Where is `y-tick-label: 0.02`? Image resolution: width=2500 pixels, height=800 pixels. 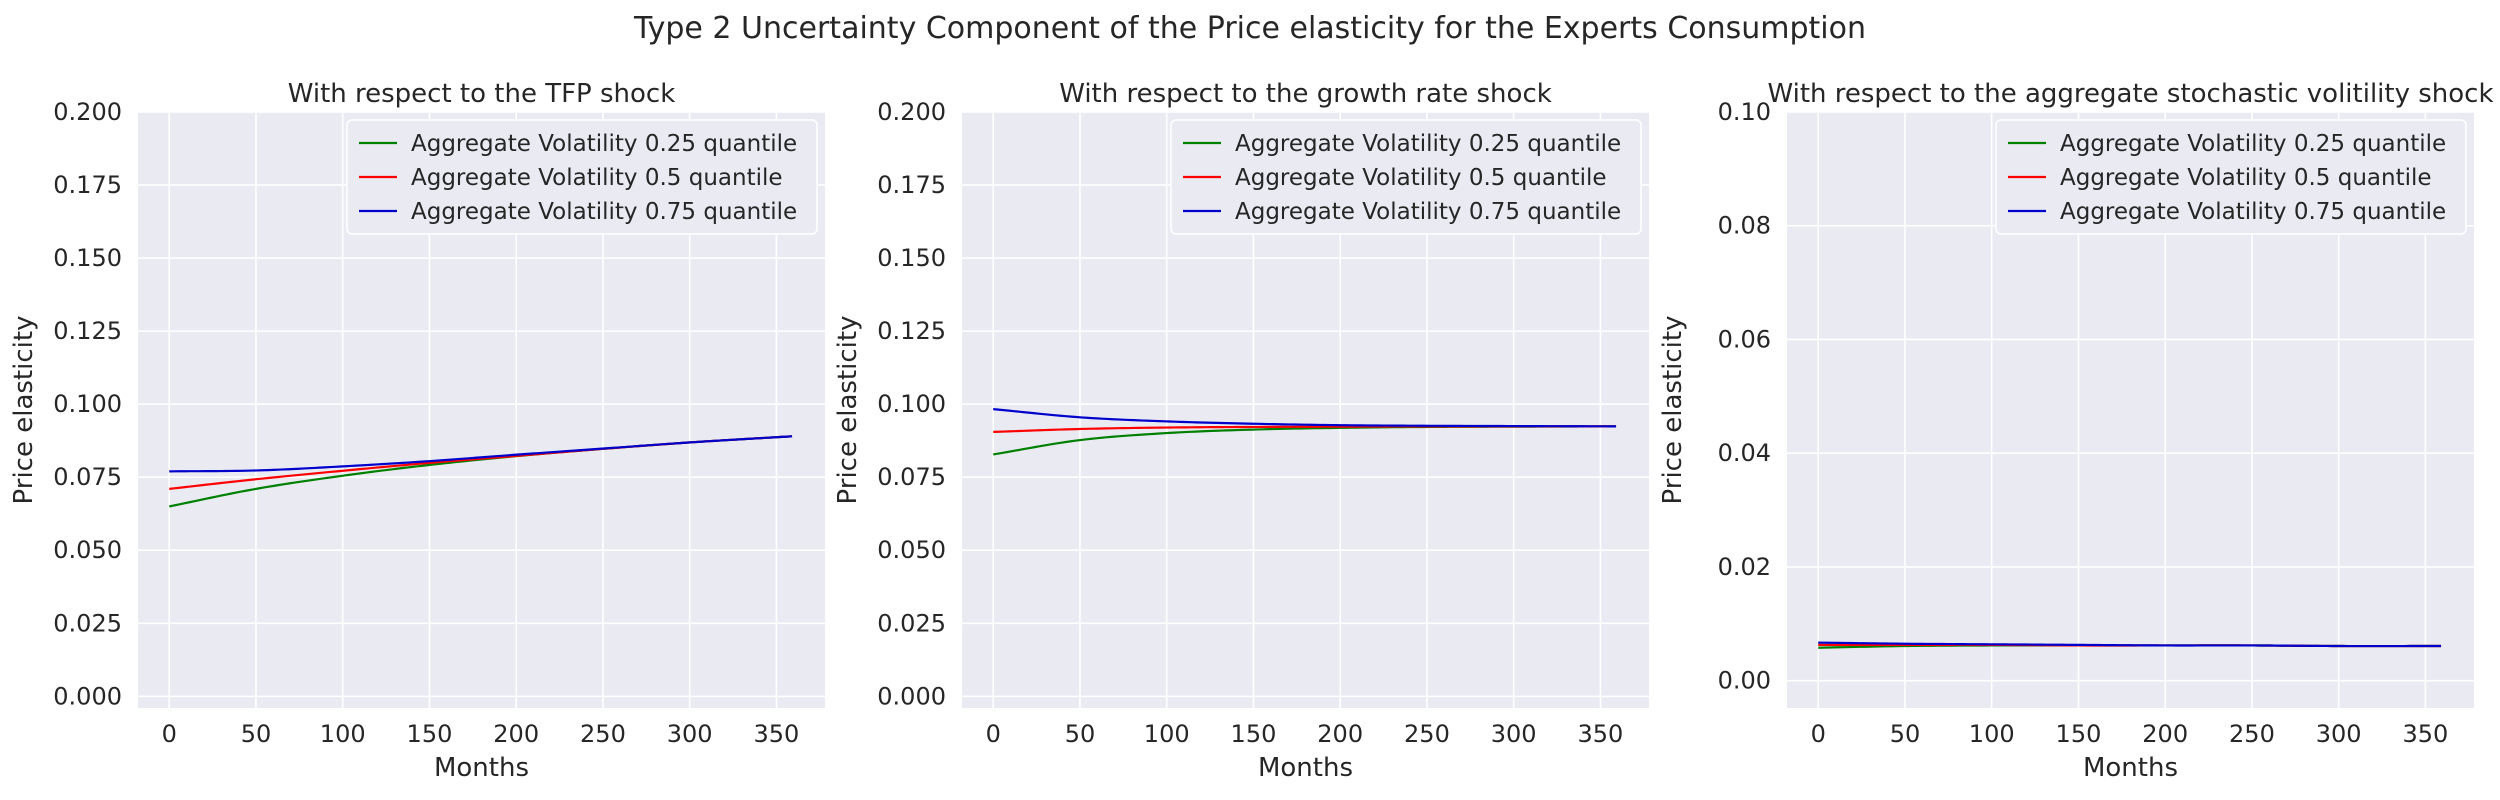 y-tick-label: 0.02 is located at coordinates (1744, 567).